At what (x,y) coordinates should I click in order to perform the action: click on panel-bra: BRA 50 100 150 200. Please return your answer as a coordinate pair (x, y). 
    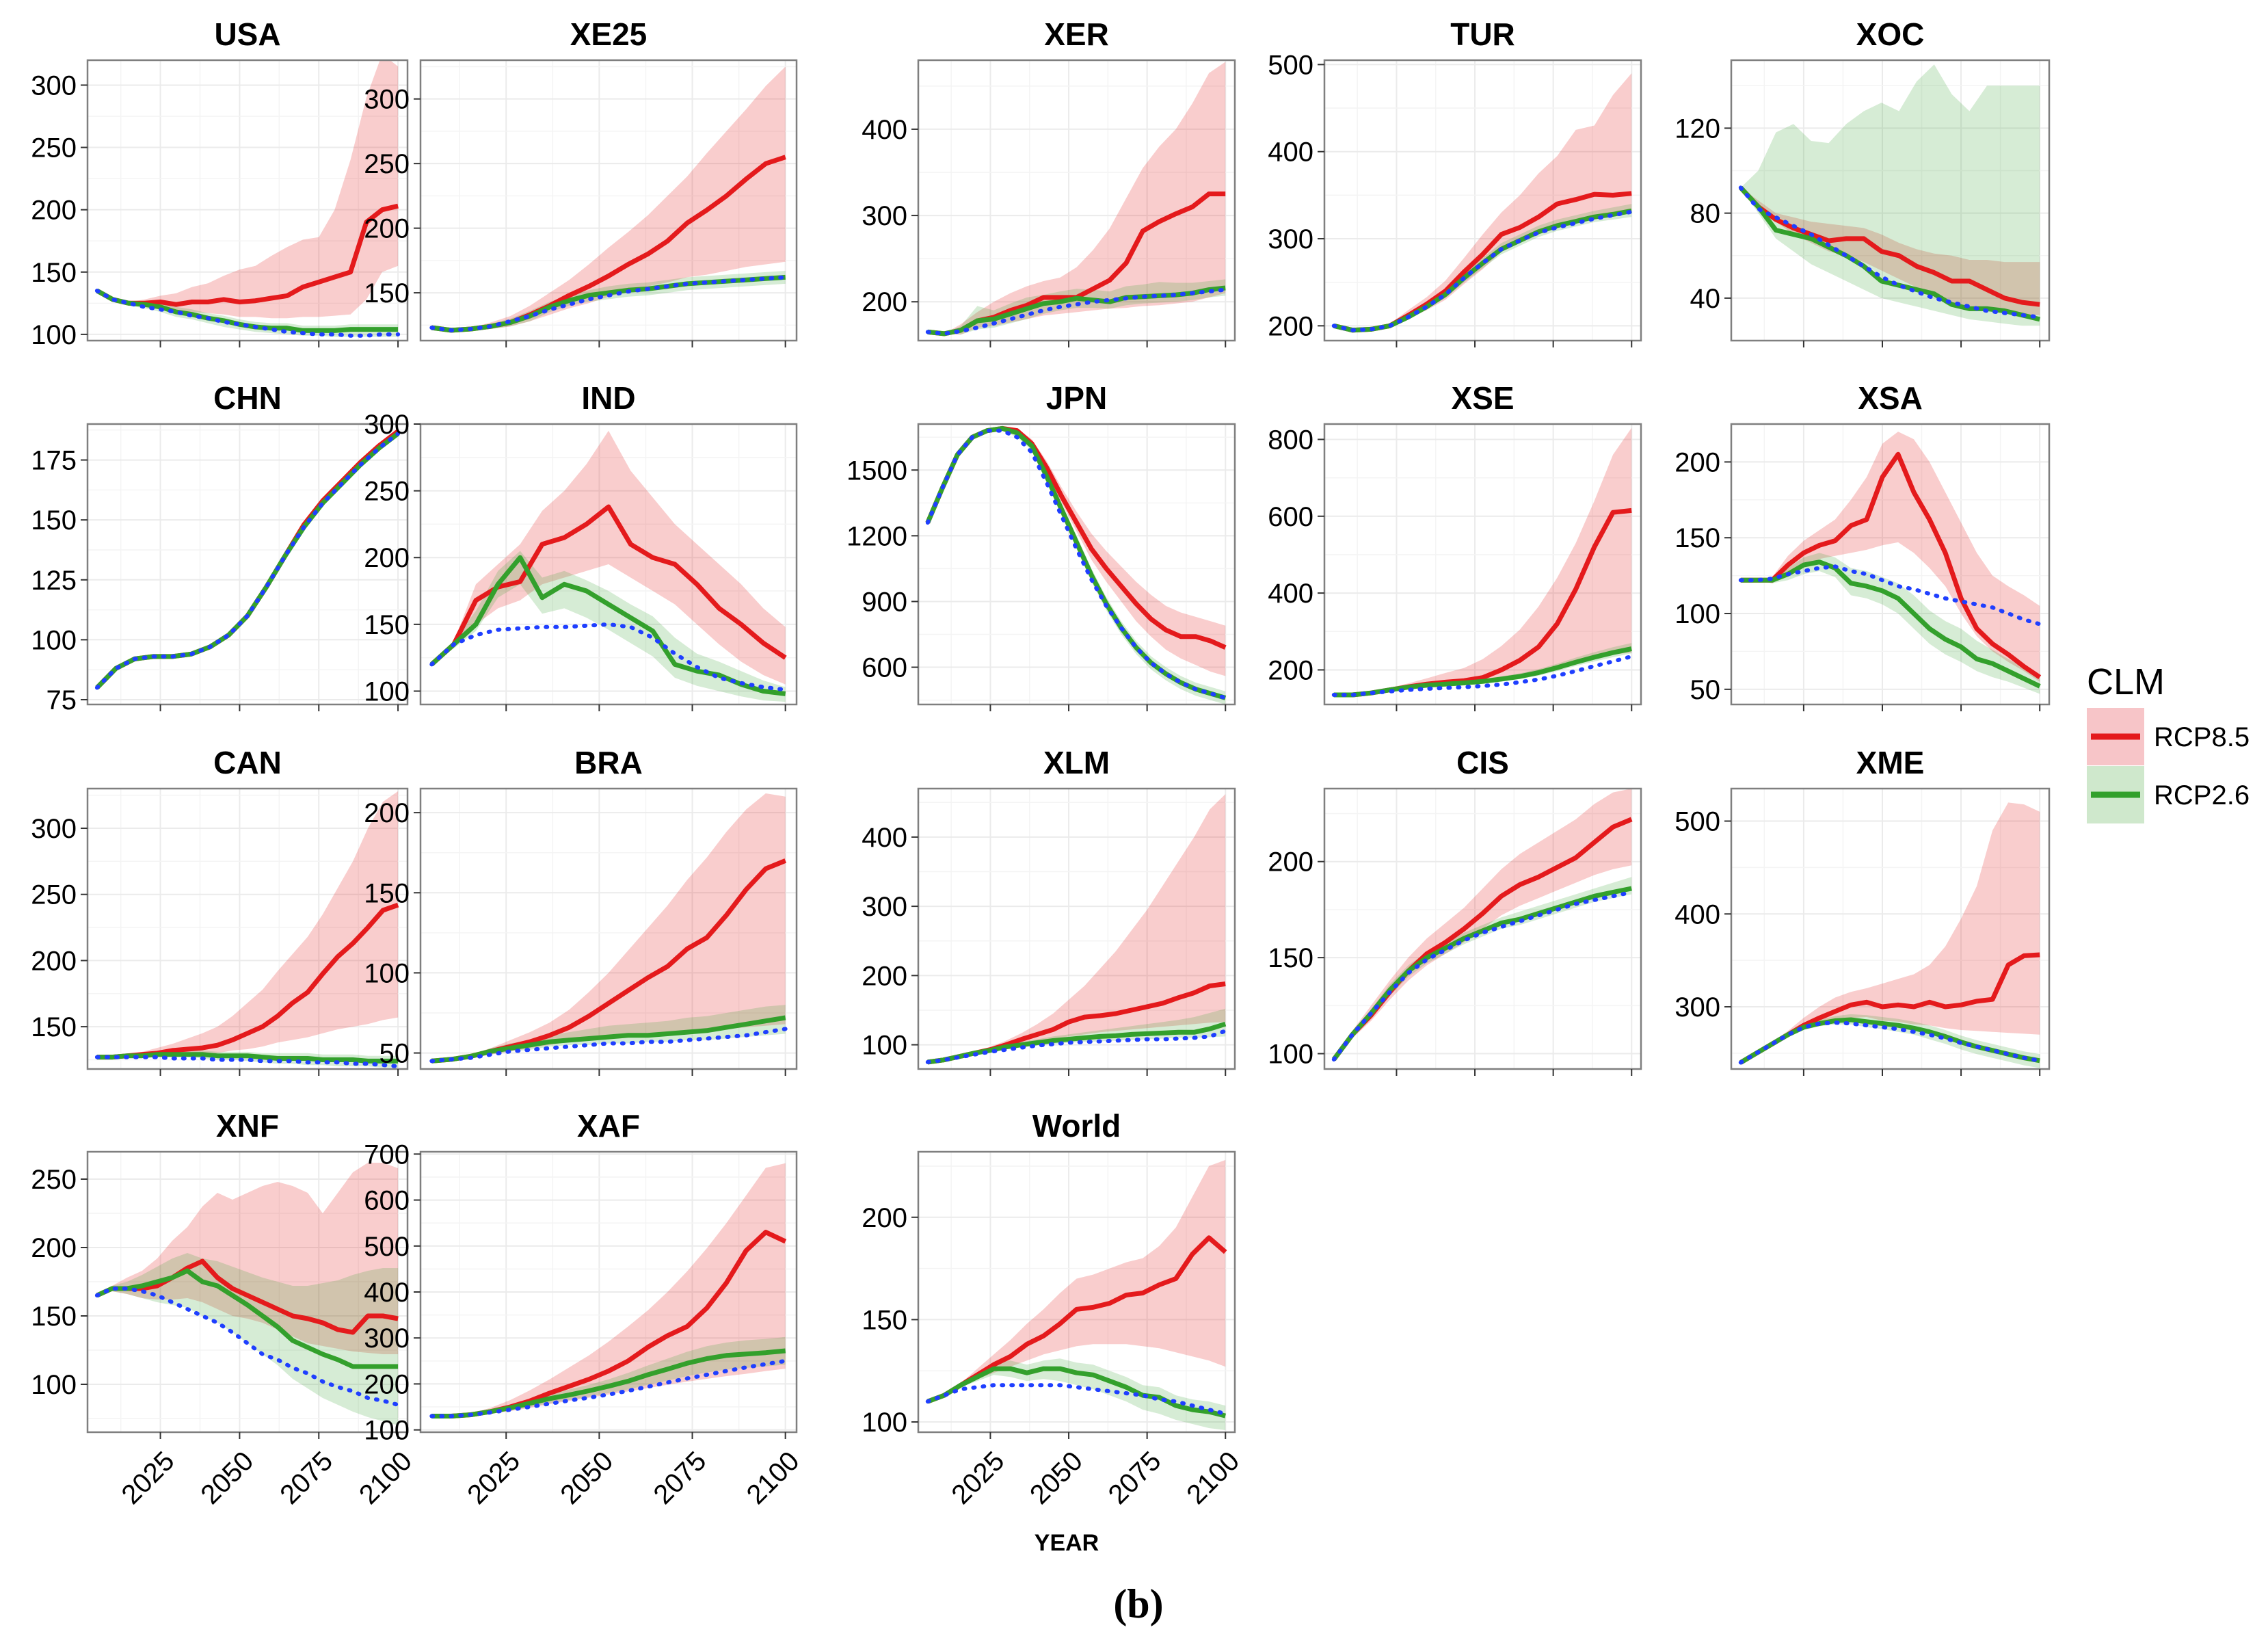
    Looking at the image, I should click on (581, 910).